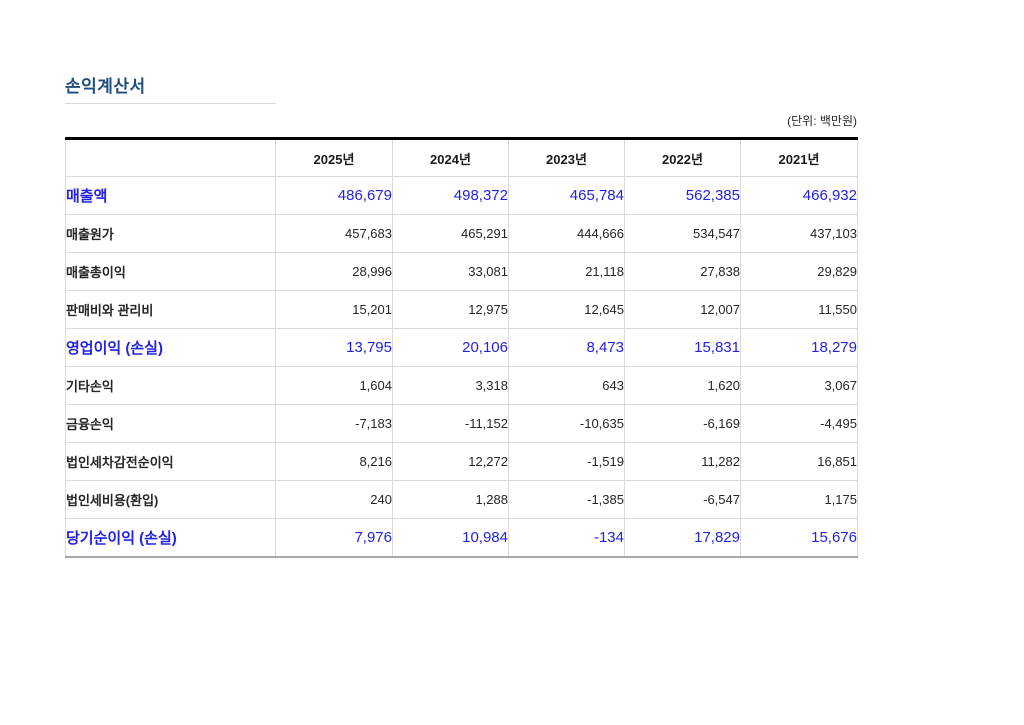  What do you see at coordinates (170, 538) in the screenshot?
I see `row-label: 당기순이익 (손실)` at bounding box center [170, 538].